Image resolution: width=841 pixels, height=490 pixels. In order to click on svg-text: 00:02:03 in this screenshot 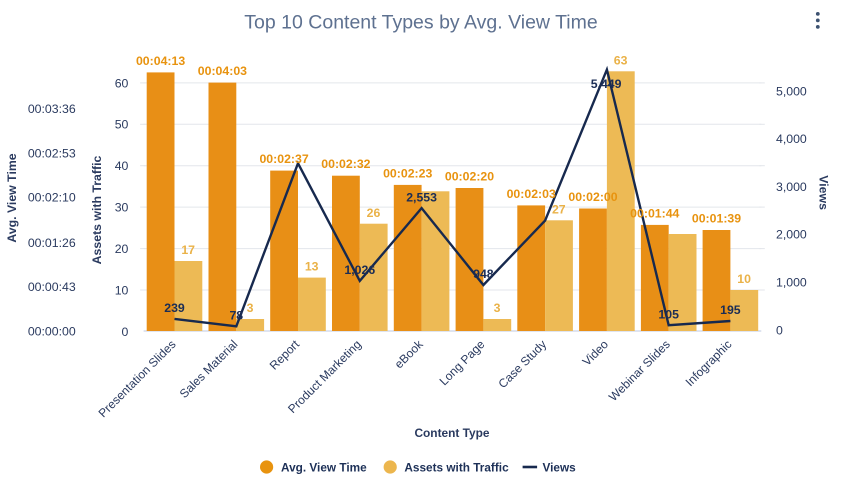, I will do `click(531, 194)`.